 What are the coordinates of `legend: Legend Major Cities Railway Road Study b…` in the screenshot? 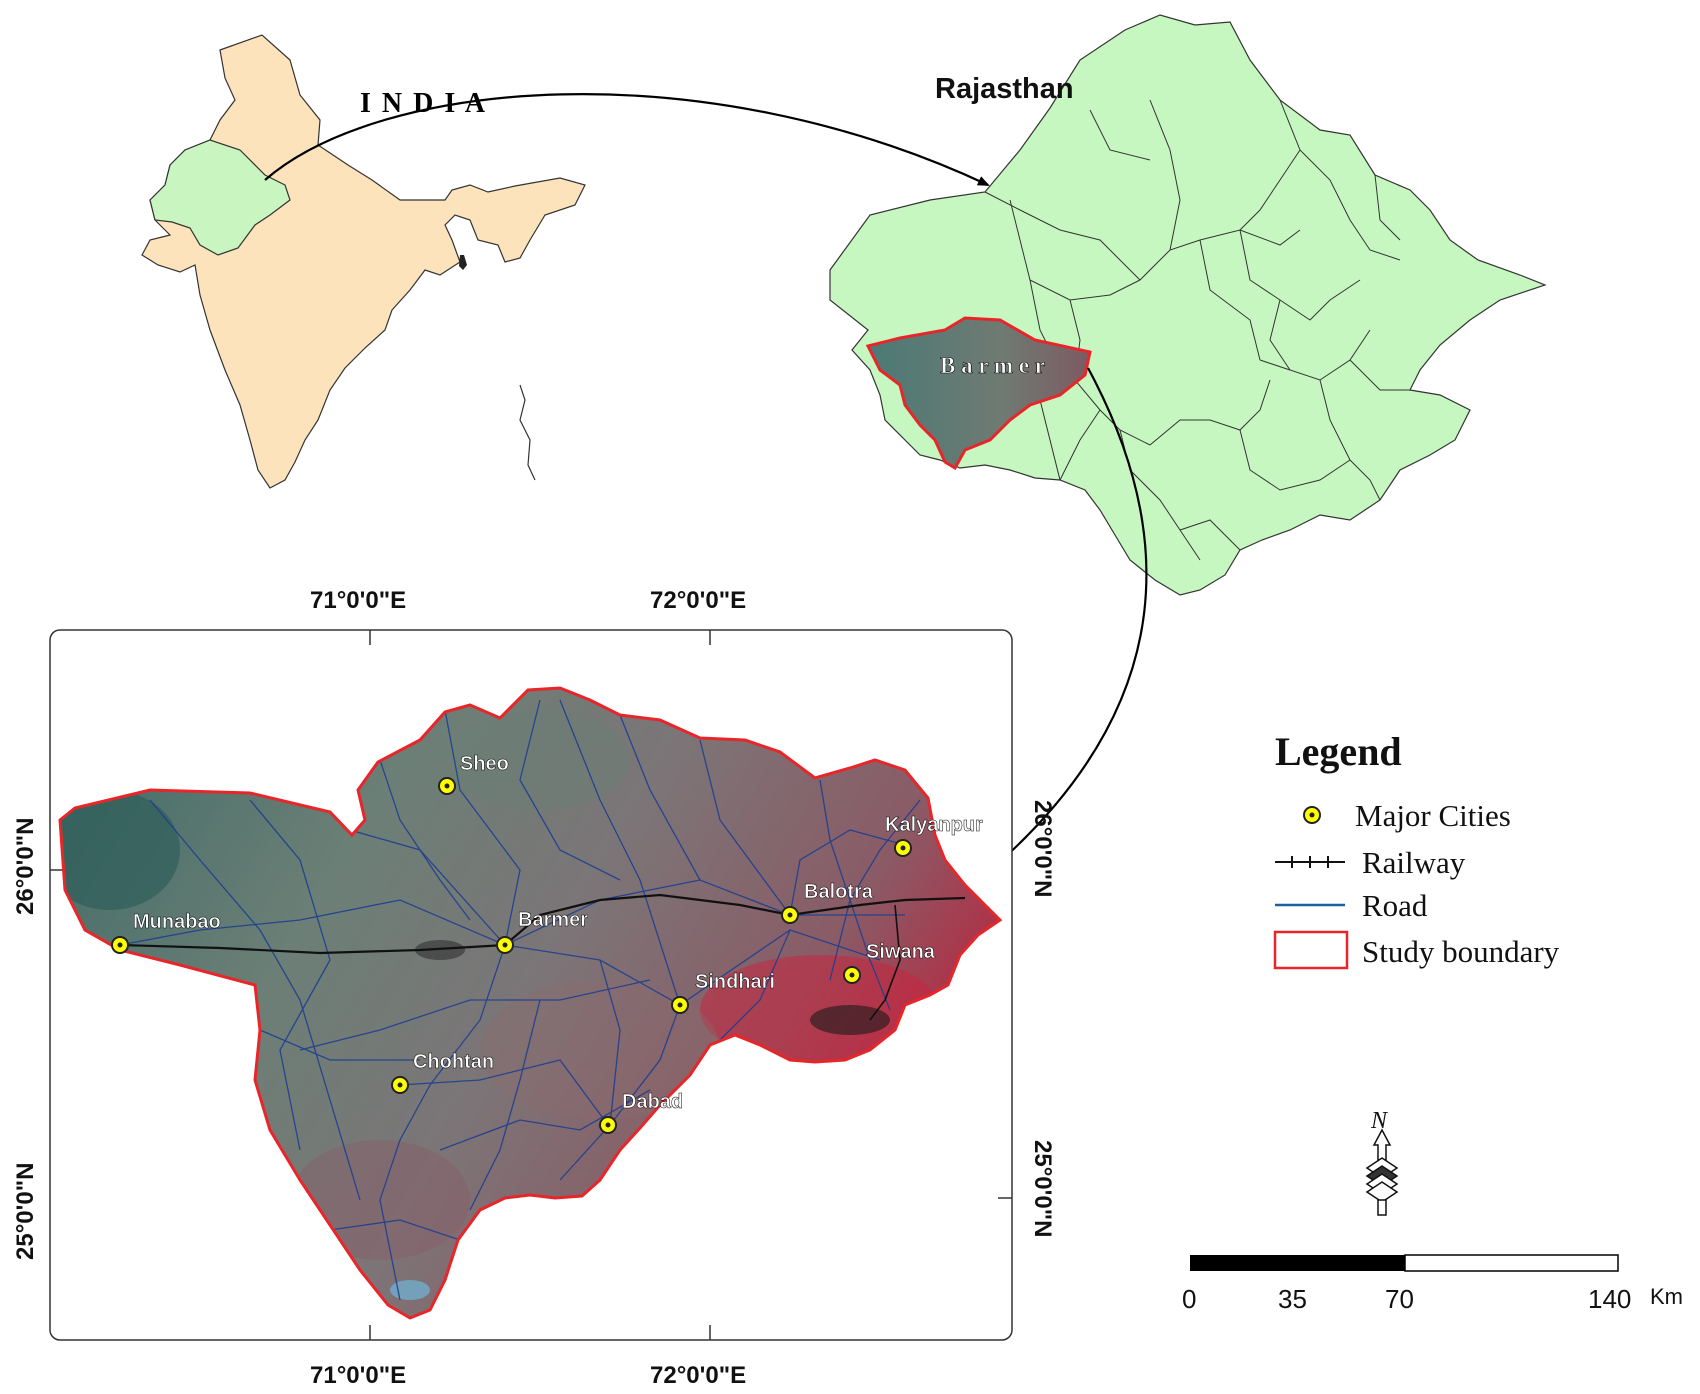 It's located at (1416, 849).